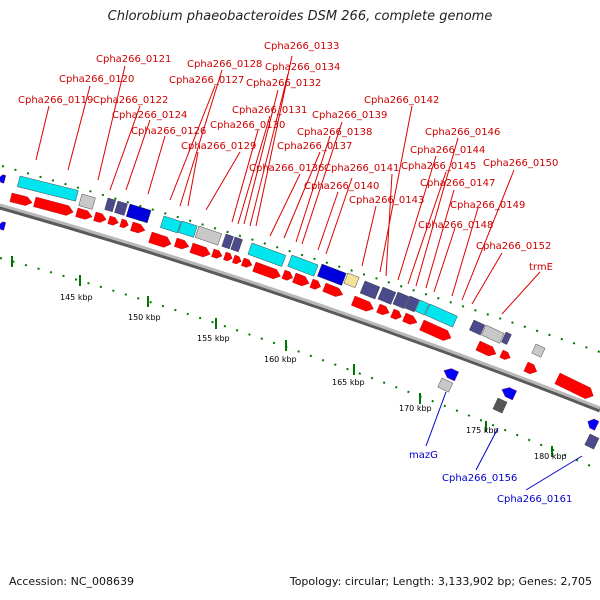 The height and width of the screenshot is (600, 600). Describe the element at coordinates (541, 267) in the screenshot. I see `gene-label: trmE` at that location.